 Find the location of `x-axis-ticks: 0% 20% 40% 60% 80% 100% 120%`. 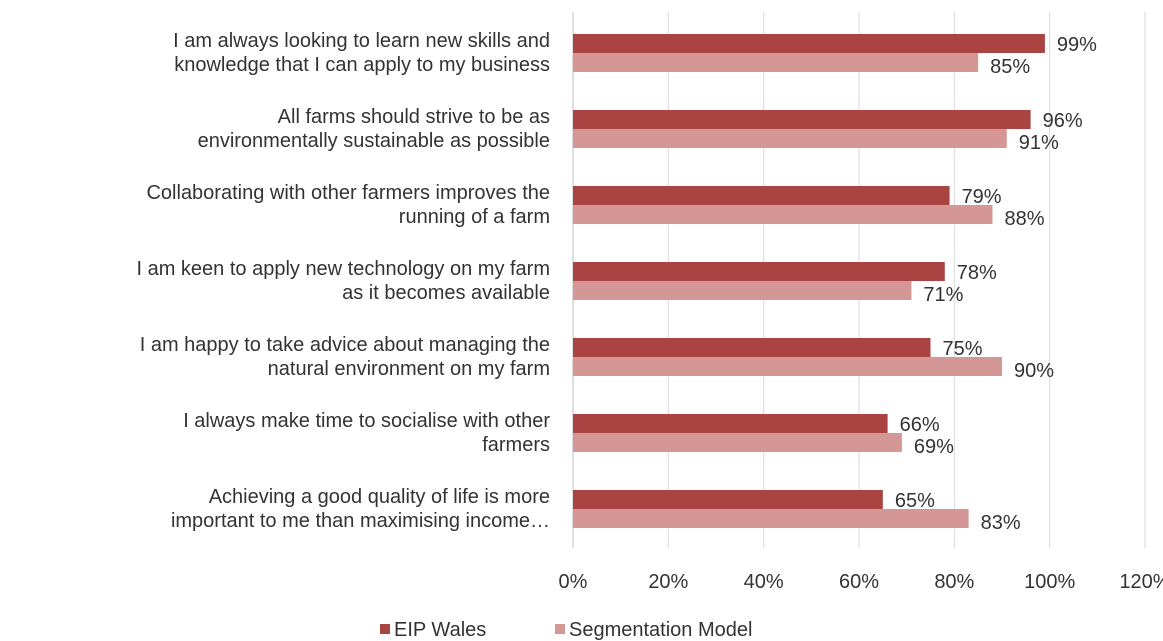

x-axis-ticks: 0% 20% 40% 60% 80% 100% 120% is located at coordinates (861, 582).